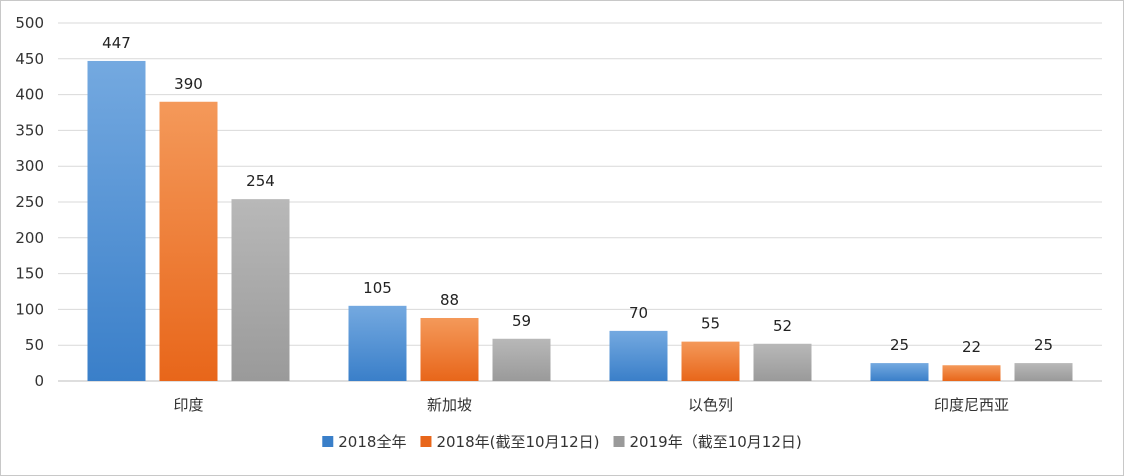  What do you see at coordinates (29, 238) in the screenshot?
I see `y-tick-label: 200` at bounding box center [29, 238].